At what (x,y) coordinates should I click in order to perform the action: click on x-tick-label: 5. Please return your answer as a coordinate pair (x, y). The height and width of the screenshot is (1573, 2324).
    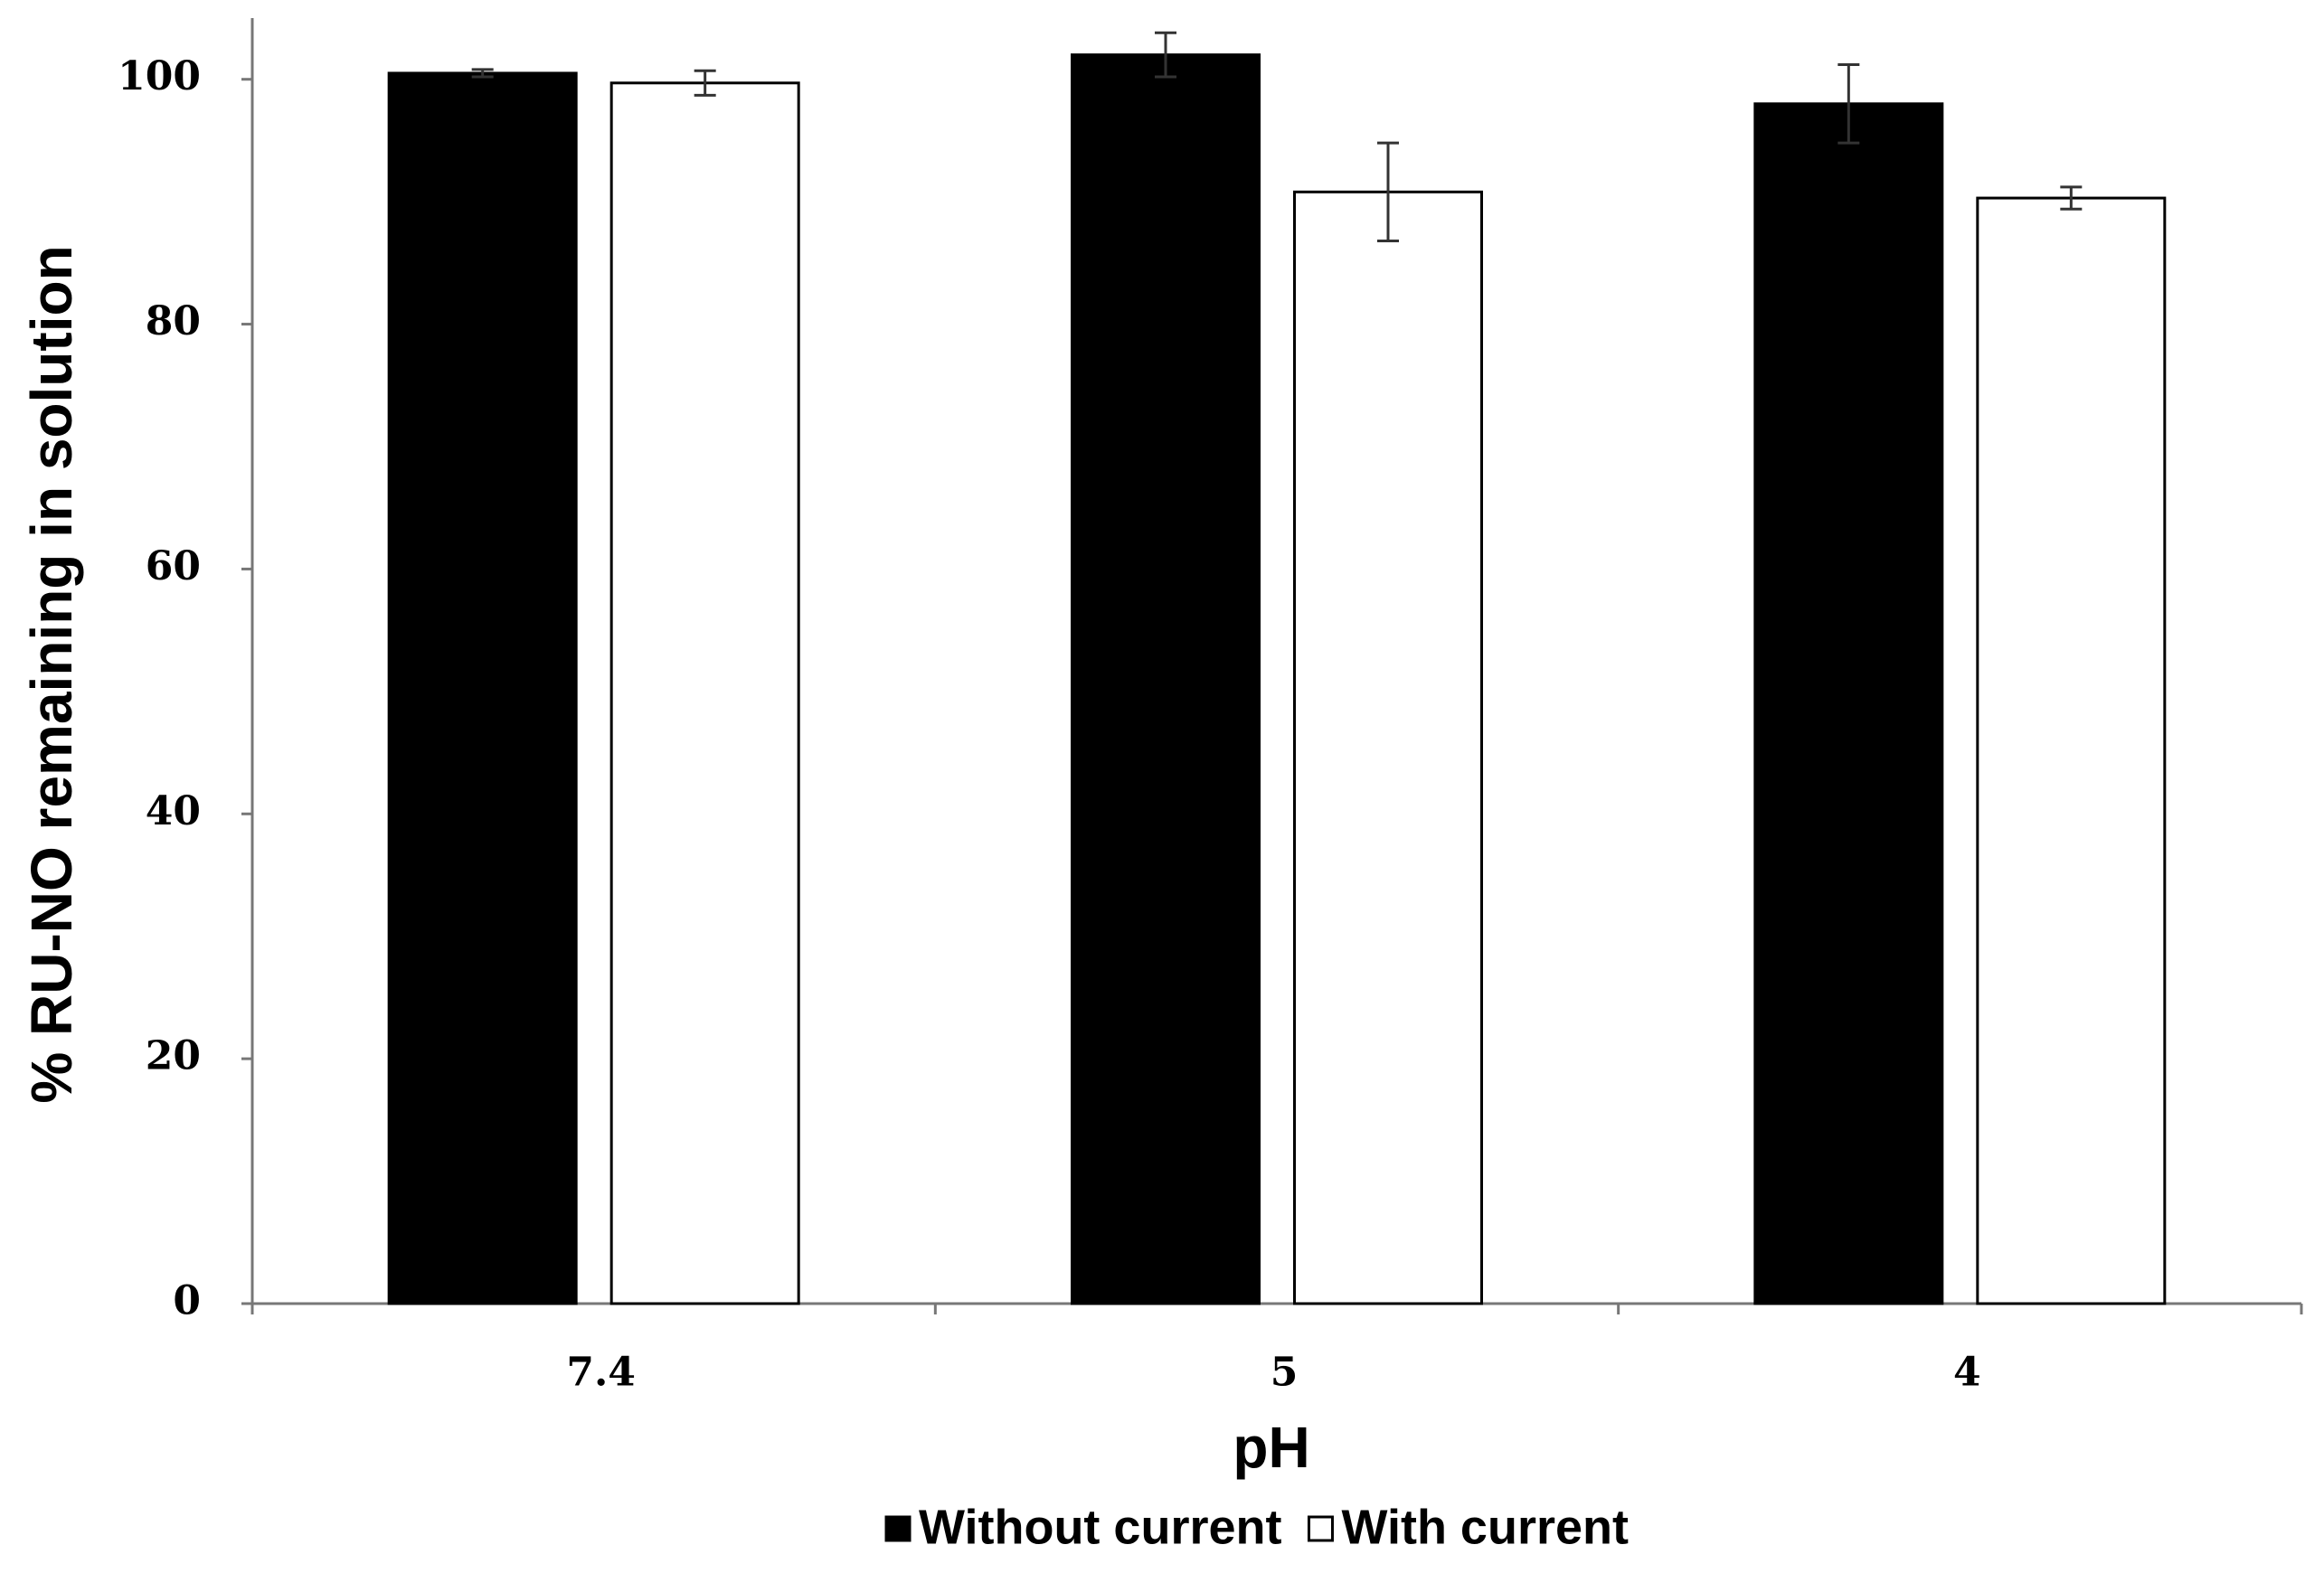
    Looking at the image, I should click on (1285, 1373).